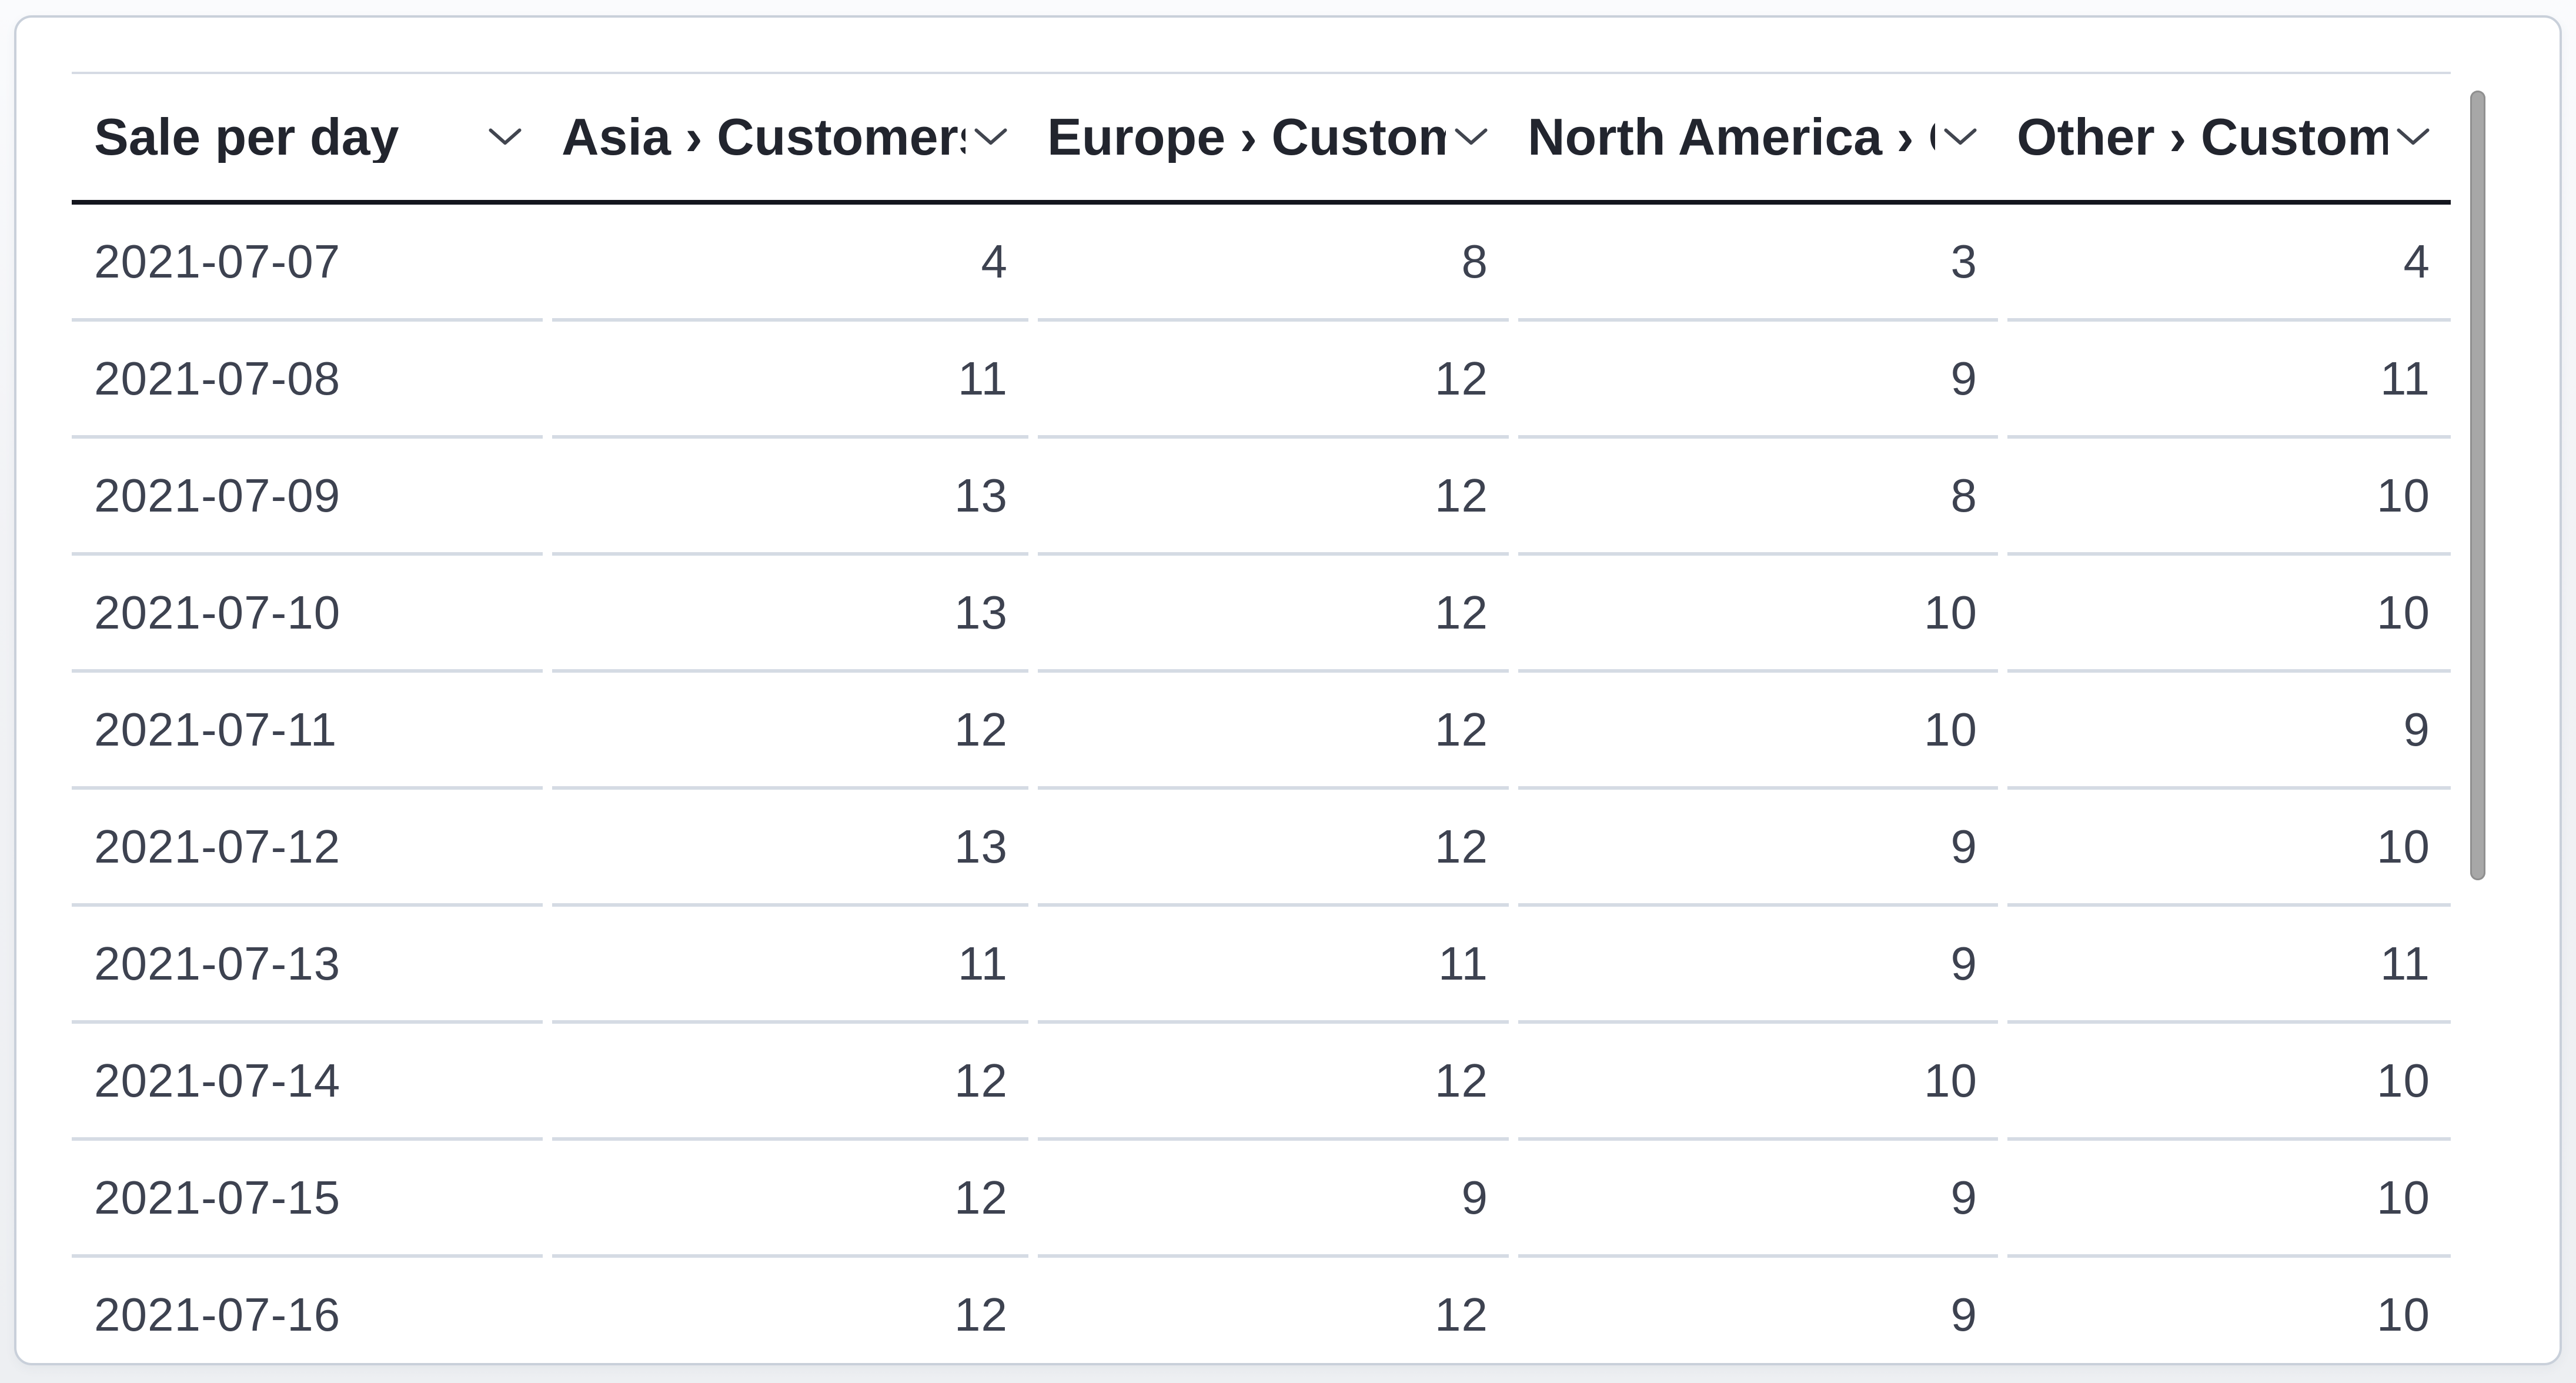  I want to click on table-row: 2021-07-16 12 12 9 10, so click(1261, 1310).